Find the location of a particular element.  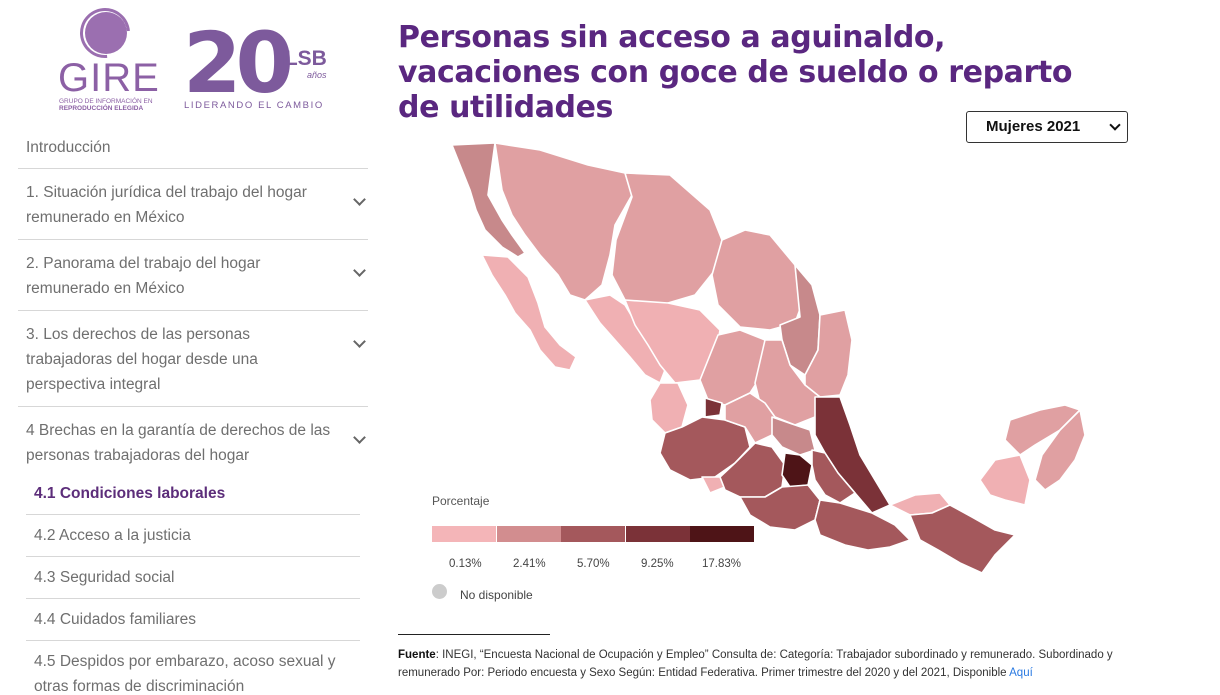

sidebar-subitem-acceso-justicia: 4.2 Acceso a la justicia is located at coordinates (193, 536).